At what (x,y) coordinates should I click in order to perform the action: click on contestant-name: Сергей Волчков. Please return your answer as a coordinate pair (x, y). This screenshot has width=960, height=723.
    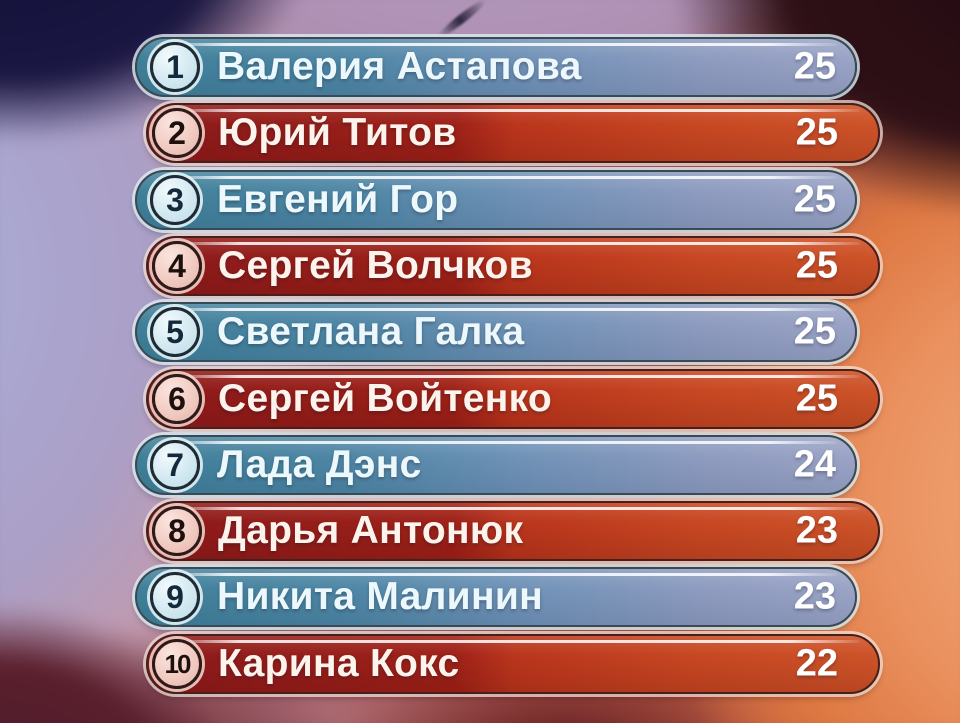
    Looking at the image, I should click on (375, 265).